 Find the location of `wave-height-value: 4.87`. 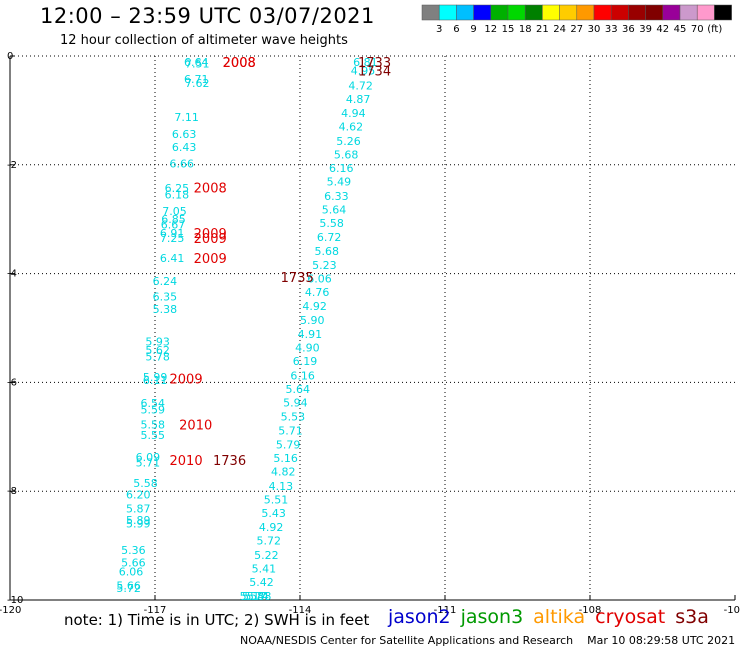

wave-height-value: 4.87 is located at coordinates (358, 99).